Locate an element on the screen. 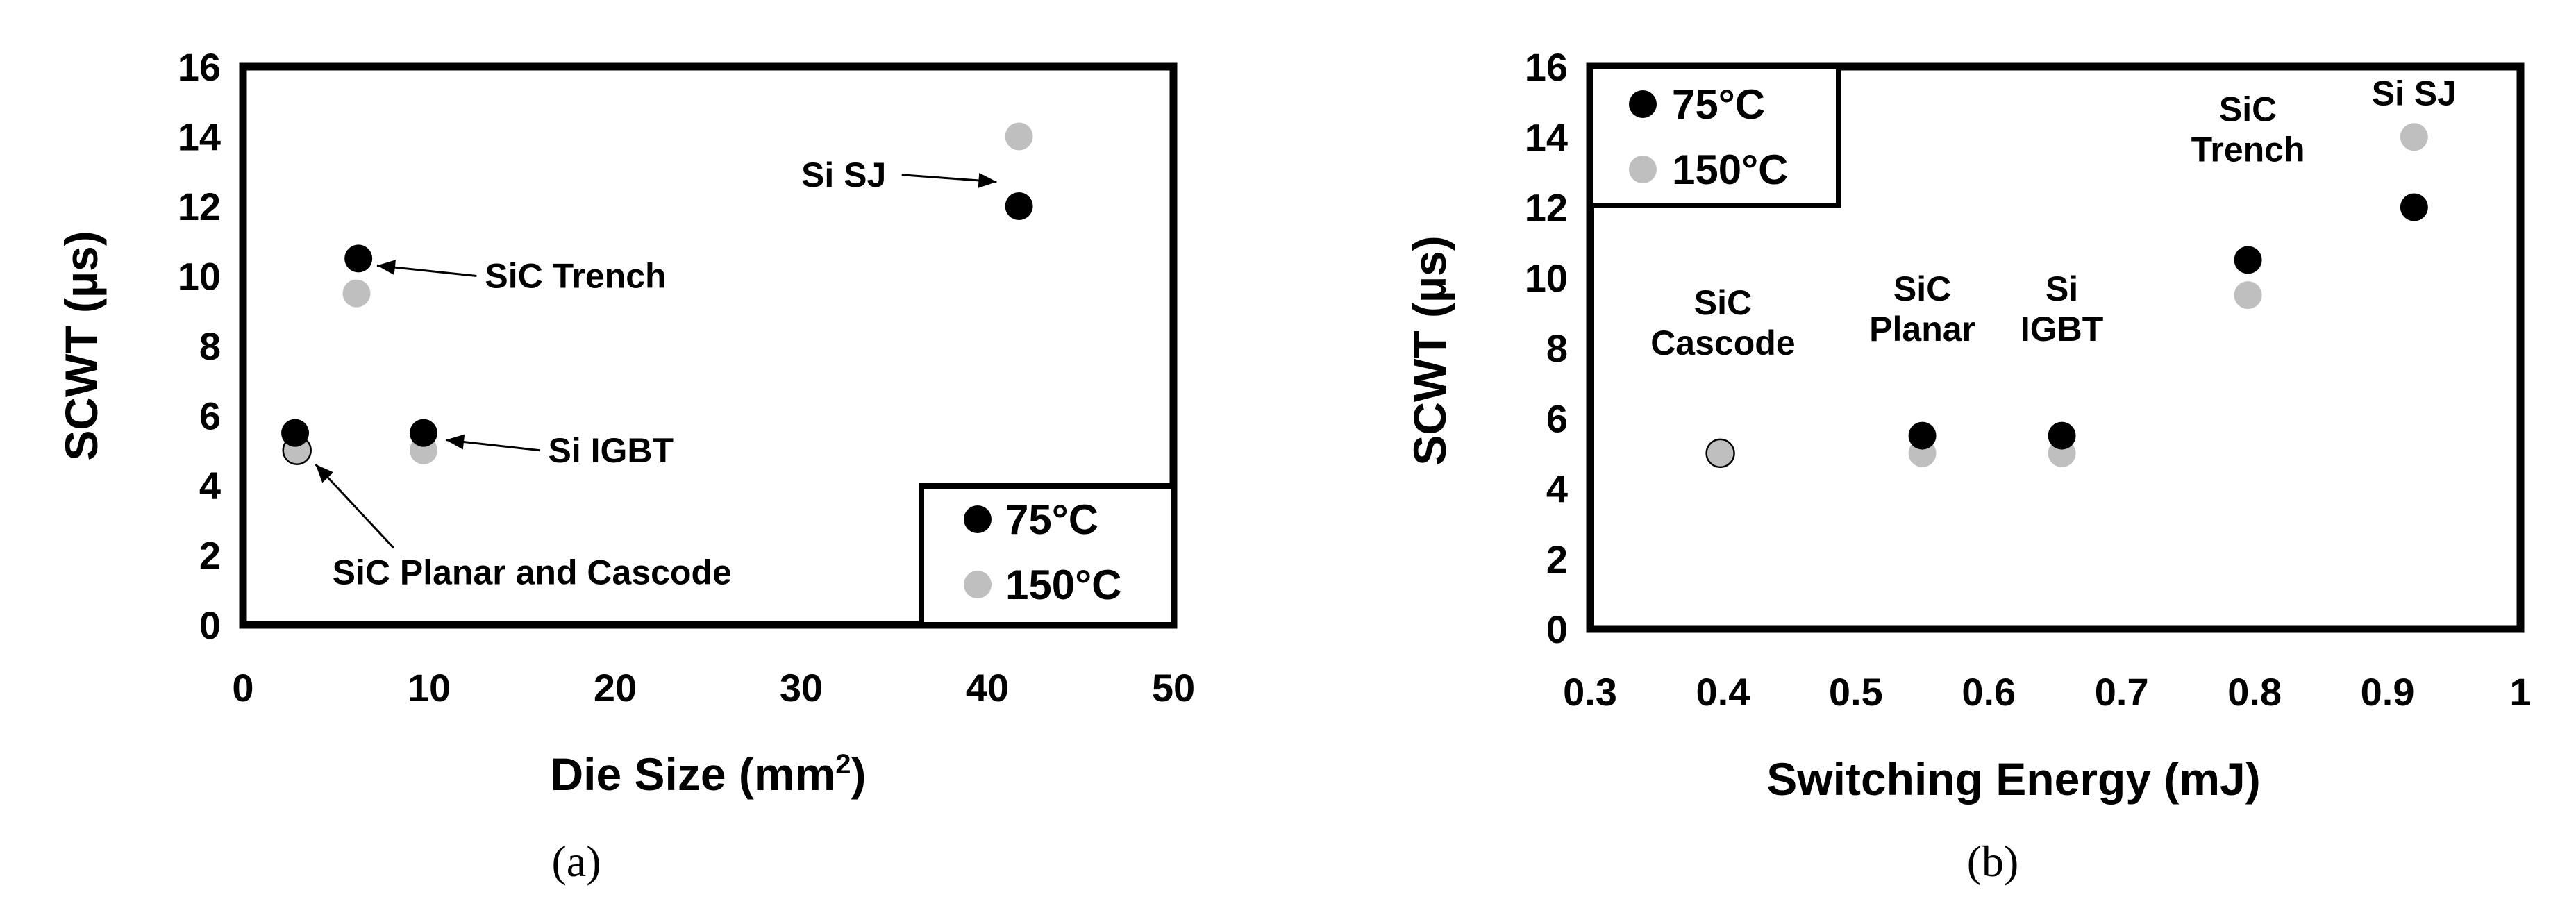 The height and width of the screenshot is (906, 2576). y-tick-label-a: 16 is located at coordinates (199, 67).